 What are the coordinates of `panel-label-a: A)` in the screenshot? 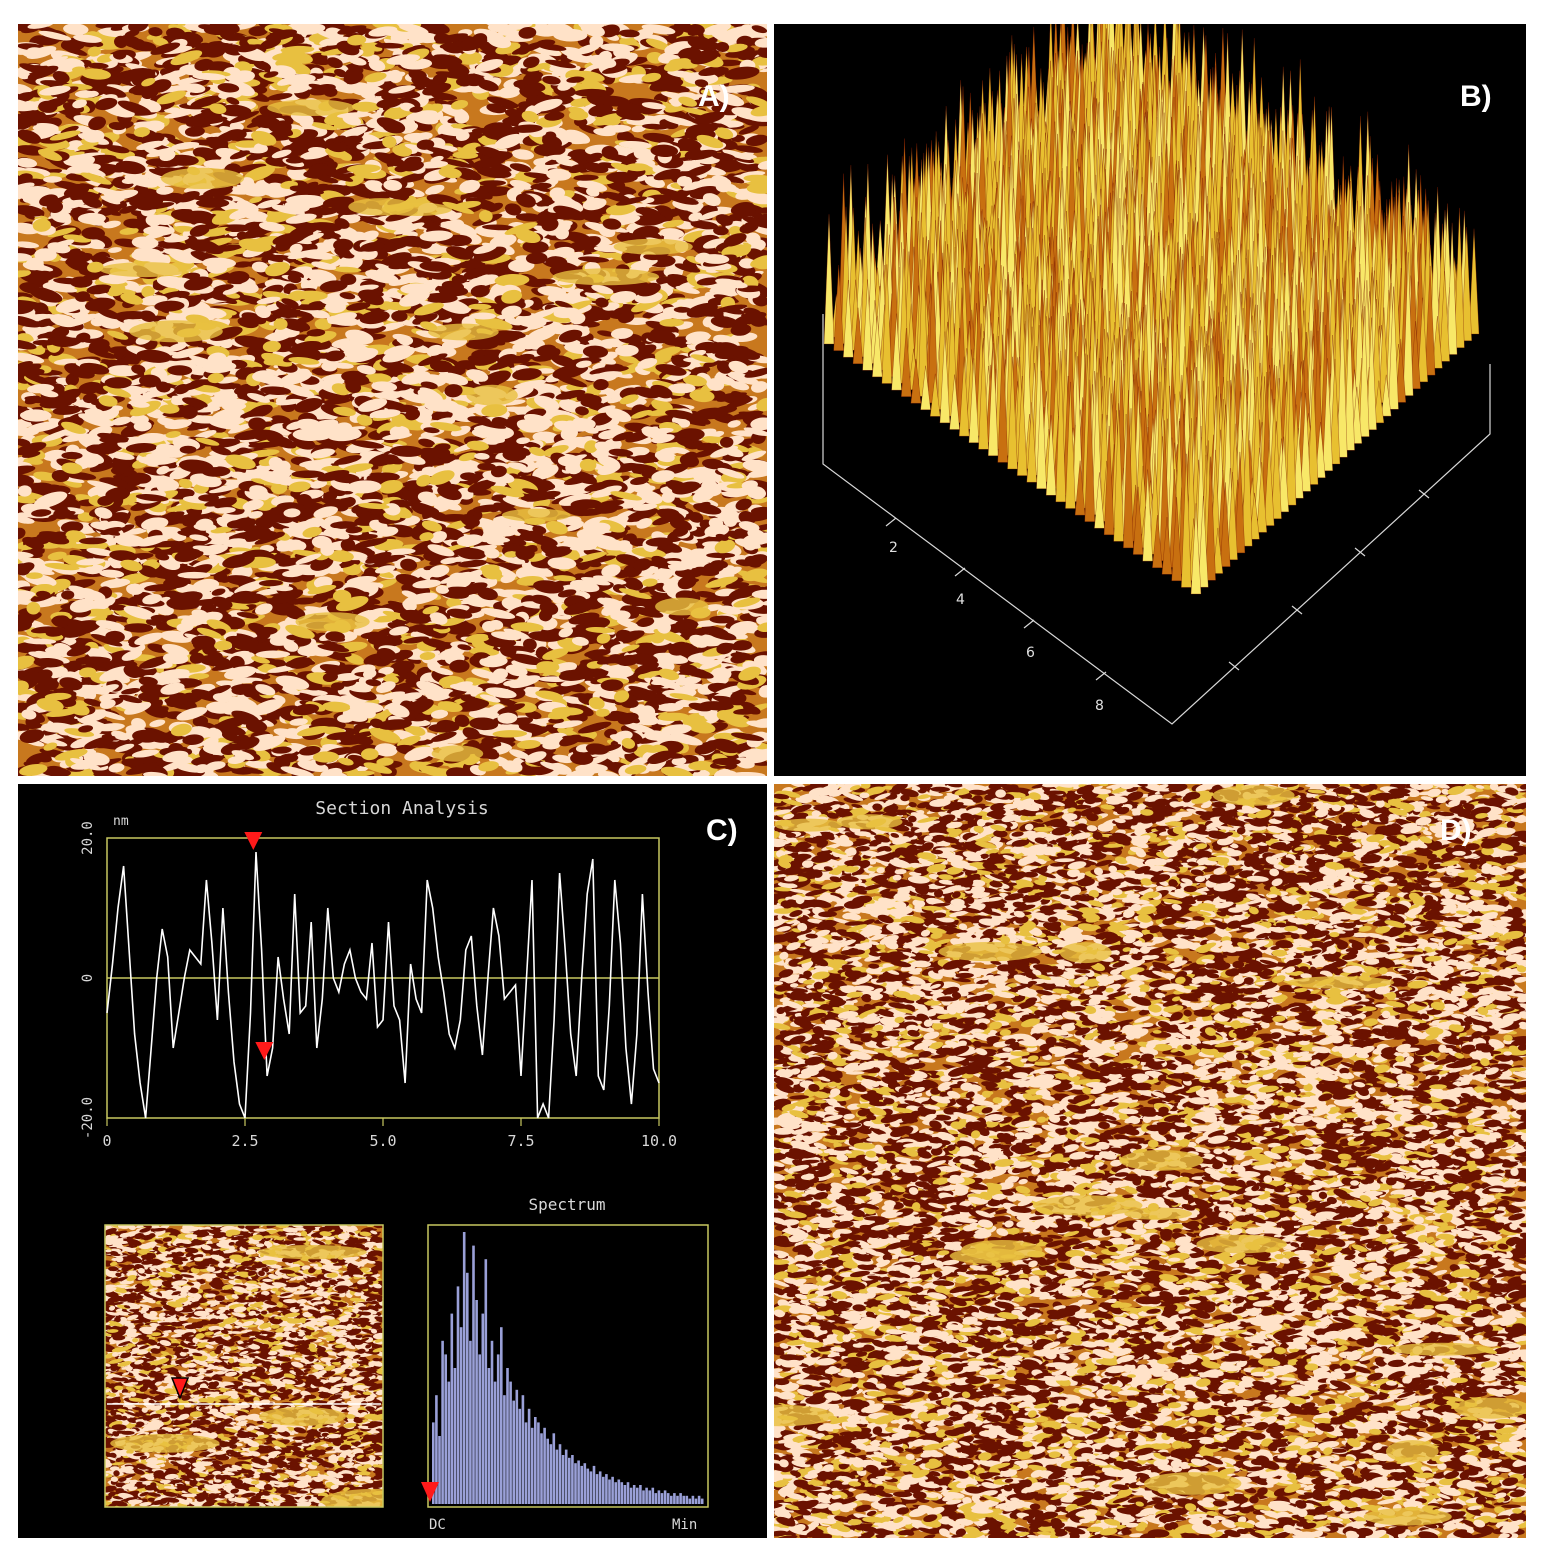 It's located at (714, 97).